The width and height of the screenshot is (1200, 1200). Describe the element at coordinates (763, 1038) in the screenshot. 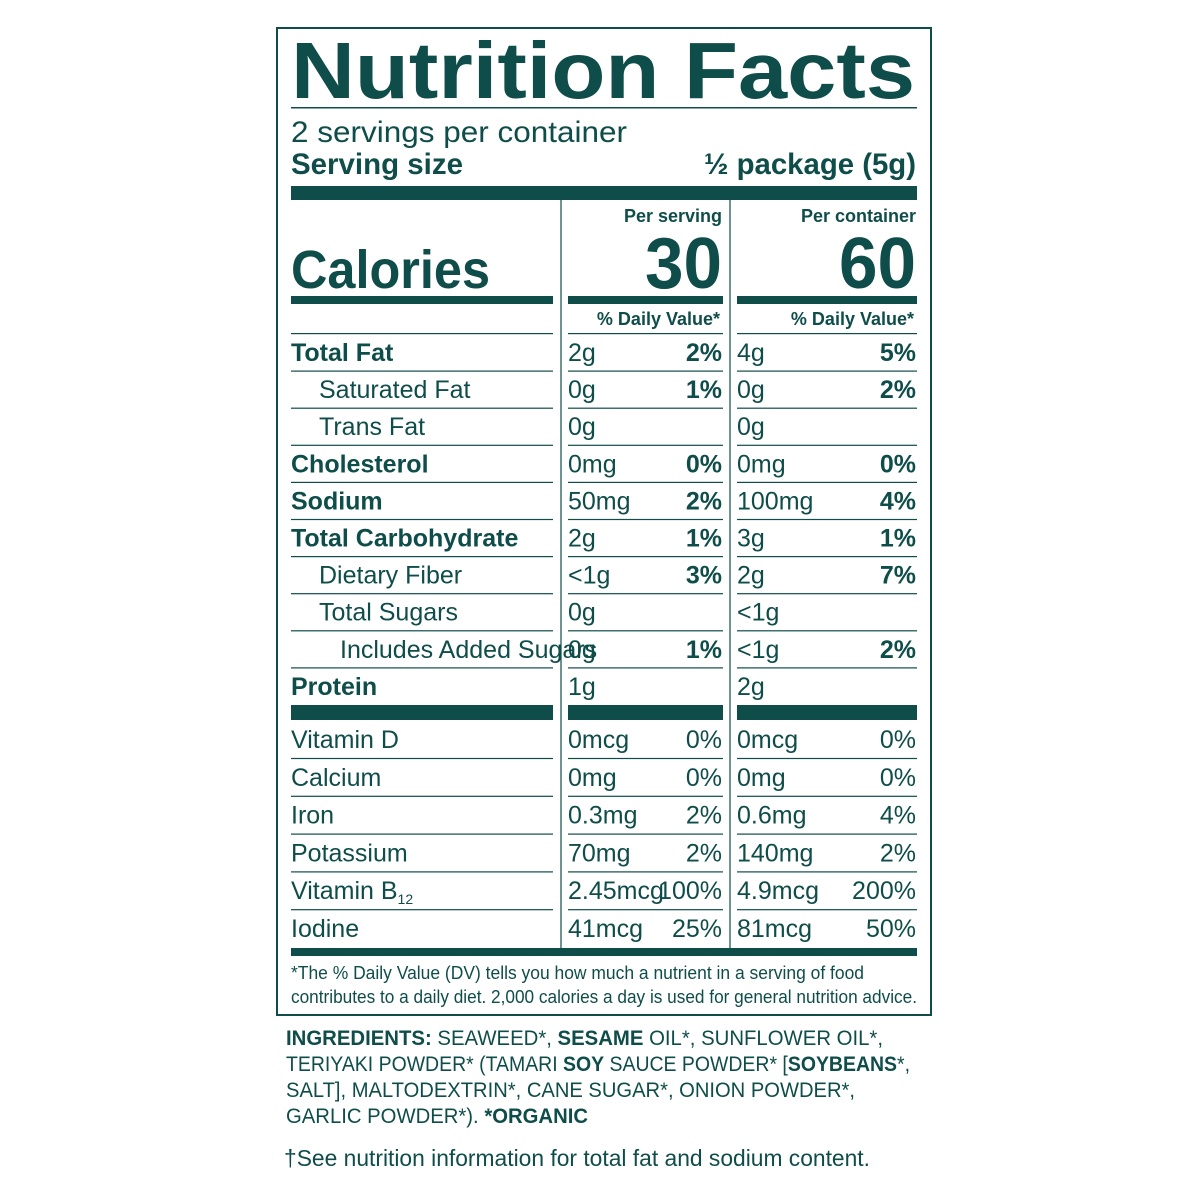

I see `ingredients-segment: OIL*, SUNFLOWER OIL*,` at that location.